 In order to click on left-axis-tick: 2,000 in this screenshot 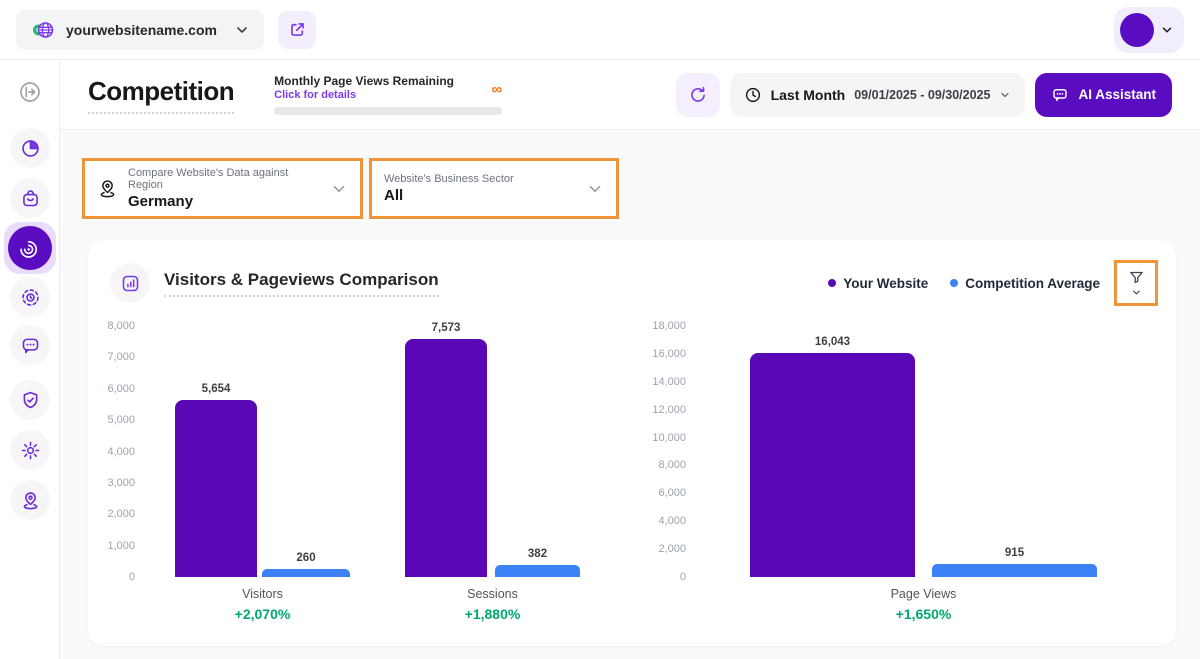, I will do `click(121, 514)`.